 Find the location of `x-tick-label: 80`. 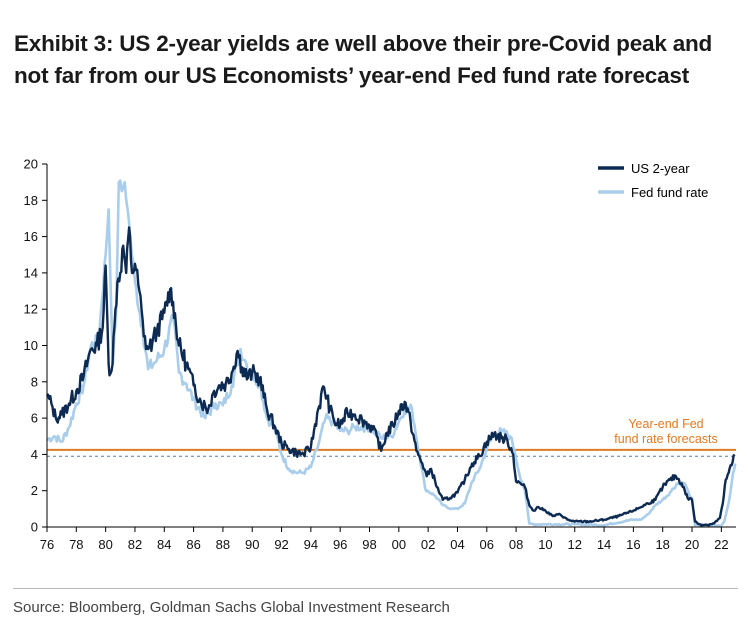

x-tick-label: 80 is located at coordinates (105, 544).